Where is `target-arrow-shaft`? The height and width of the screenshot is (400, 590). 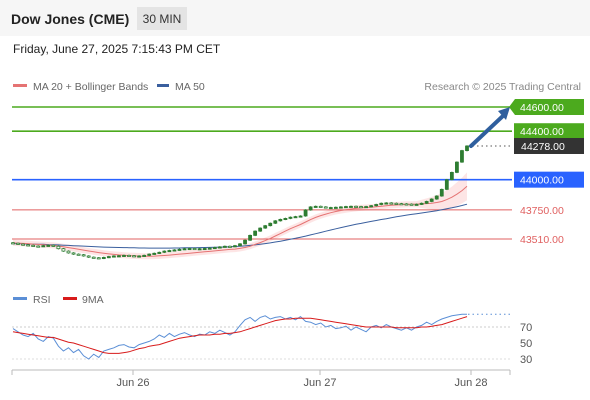
target-arrow-shaft is located at coordinates (488, 130).